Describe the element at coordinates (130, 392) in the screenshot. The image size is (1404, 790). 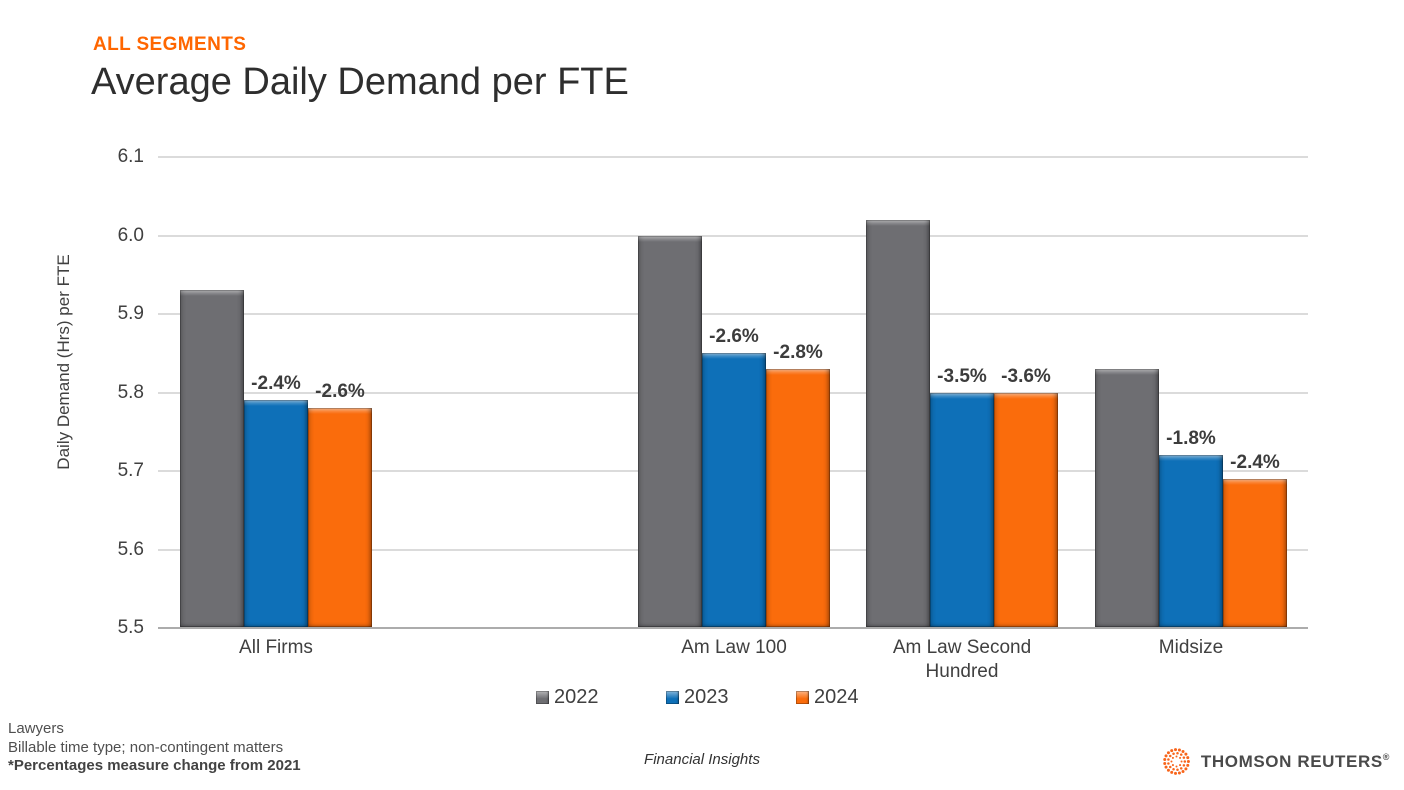
I see `y-tick-label: 5.8` at that location.